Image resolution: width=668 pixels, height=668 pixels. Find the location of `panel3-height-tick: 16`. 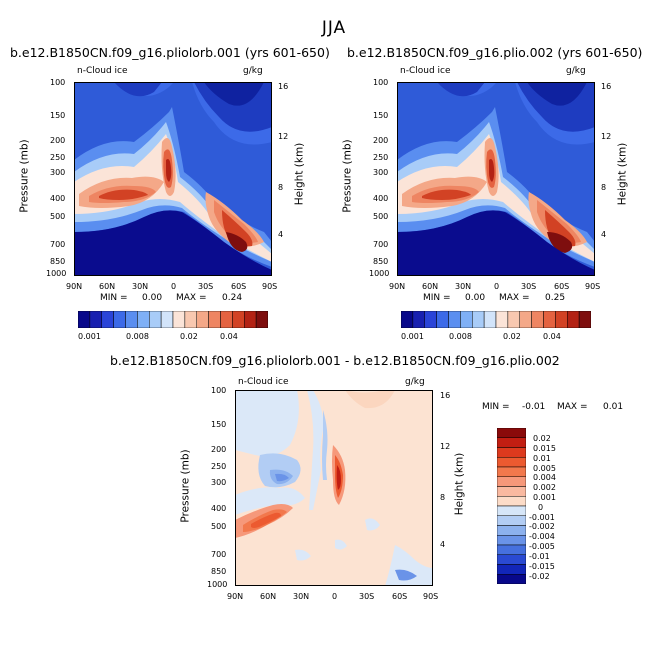

panel3-height-tick: 16 is located at coordinates (445, 395).